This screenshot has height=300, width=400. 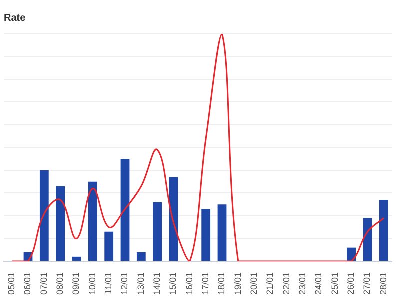 I want to click on x-tick-label: 23/01, so click(x=303, y=284).